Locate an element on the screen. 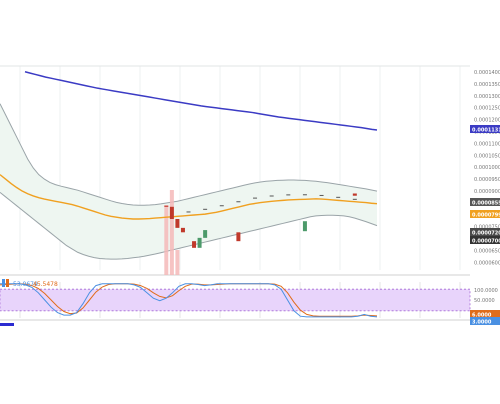 The height and width of the screenshot is (404, 500). candles is located at coordinates (260, 220).